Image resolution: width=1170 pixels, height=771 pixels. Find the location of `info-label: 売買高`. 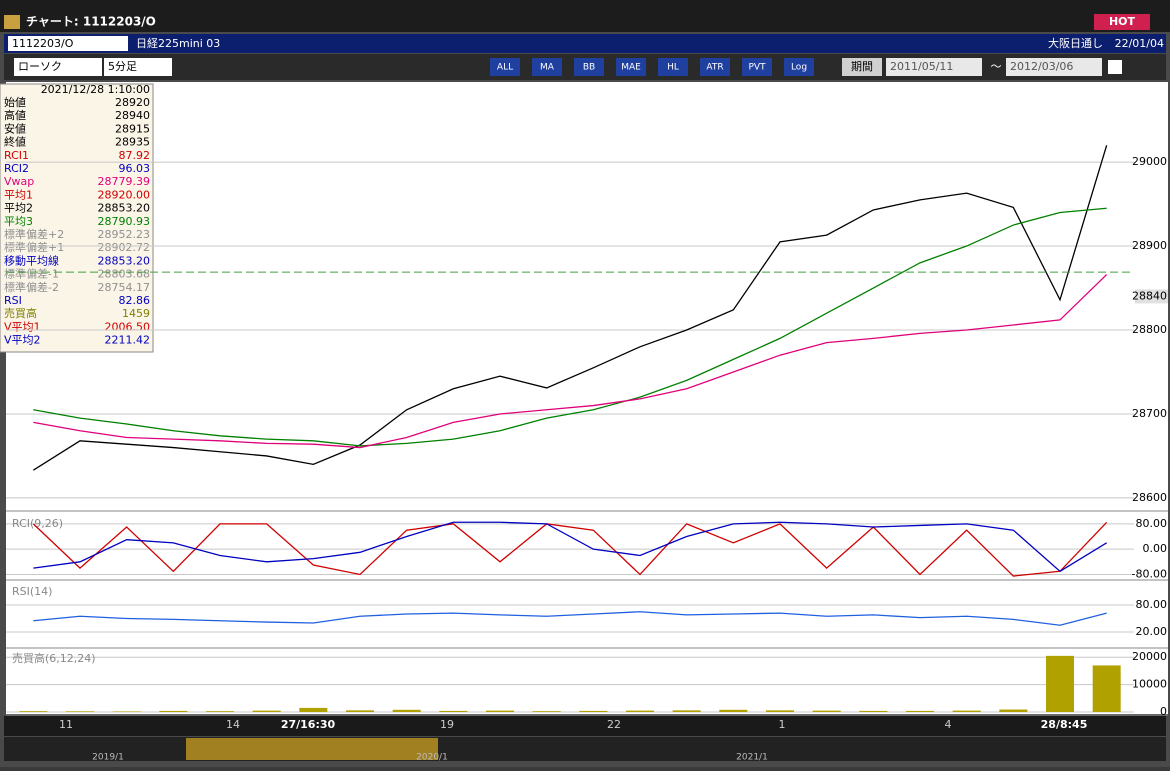

info-label: 売買高 is located at coordinates (20, 313).